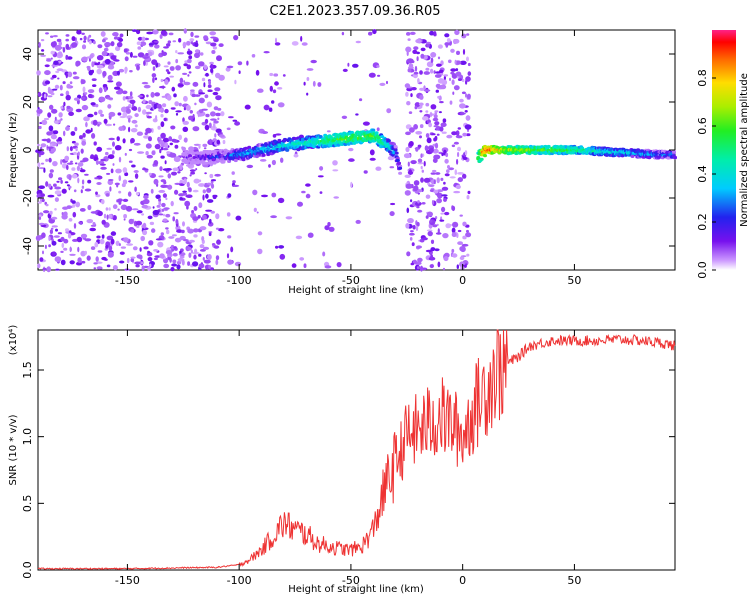 This screenshot has height=600, width=750. I want to click on colorbar-tick-label: 0.0, so click(702, 270).